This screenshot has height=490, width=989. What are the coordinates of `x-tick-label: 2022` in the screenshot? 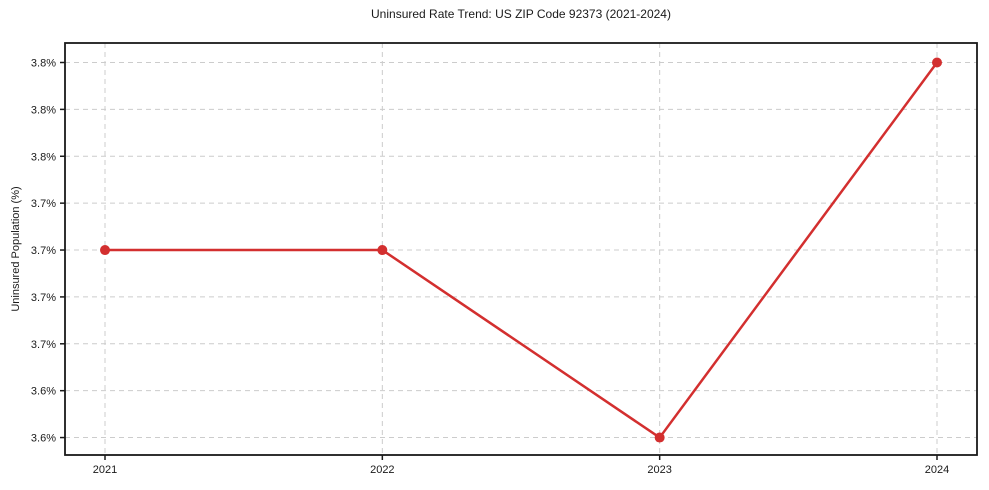 It's located at (382, 470).